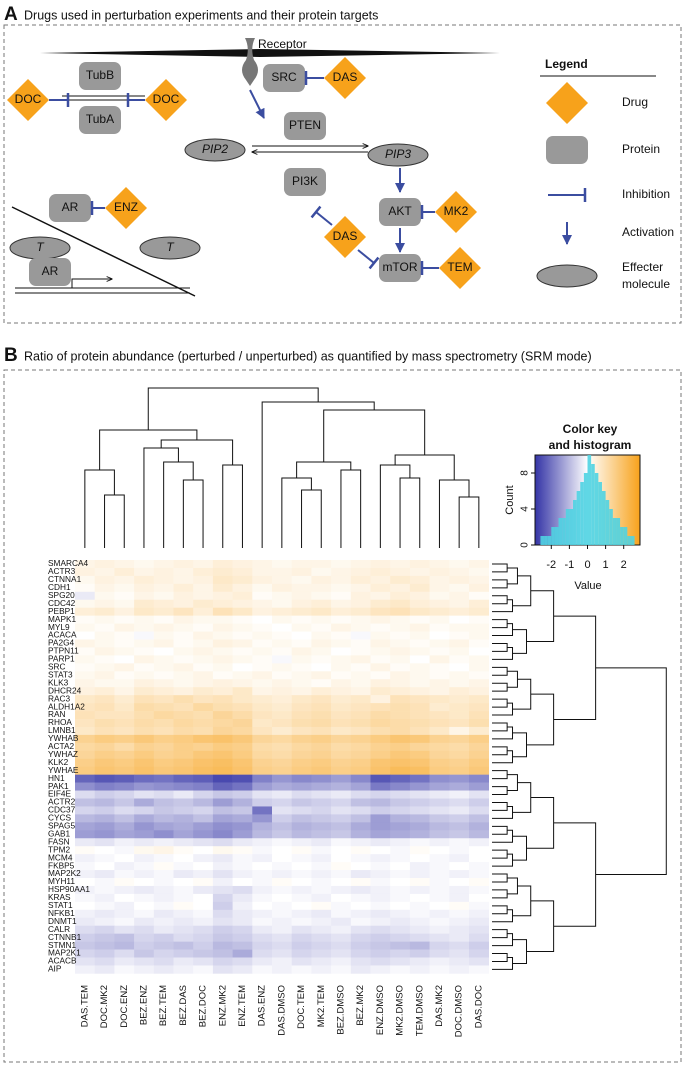  What do you see at coordinates (641, 149) in the screenshot?
I see `legend-label: Protein` at bounding box center [641, 149].